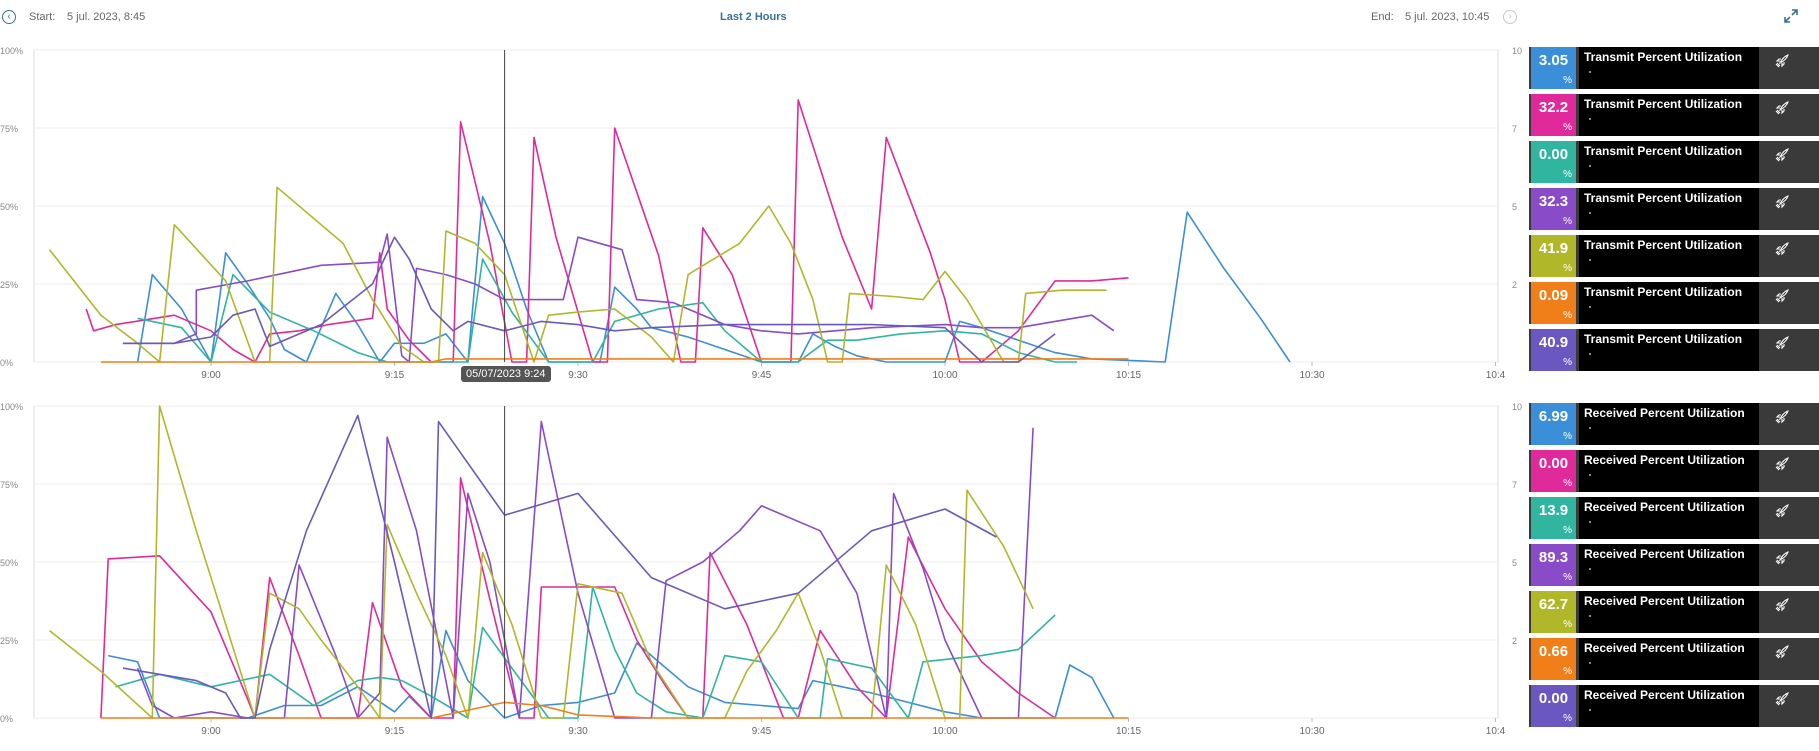 The width and height of the screenshot is (1819, 751). What do you see at coordinates (1674, 566) in the screenshot?
I see `legend-row: 89.3% Received Percent Utilization` at bounding box center [1674, 566].